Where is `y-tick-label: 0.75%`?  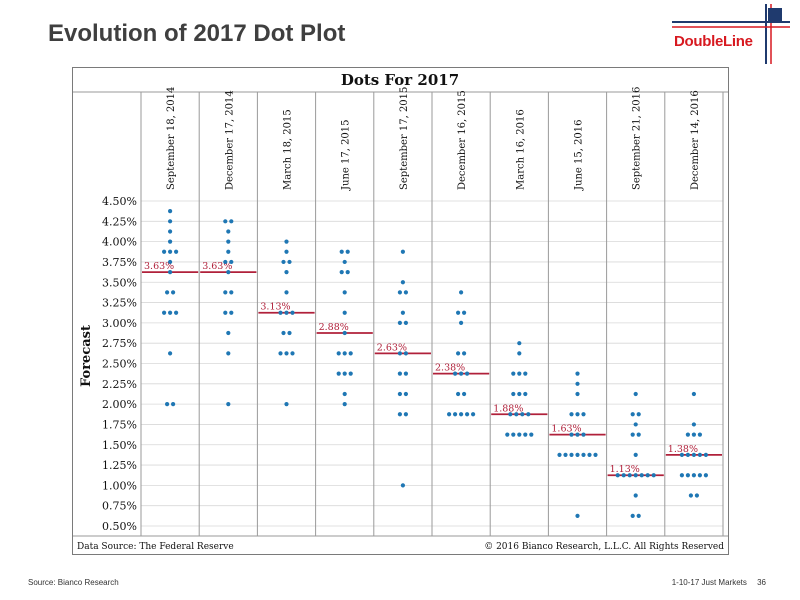 y-tick-label: 0.75% is located at coordinates (119, 506).